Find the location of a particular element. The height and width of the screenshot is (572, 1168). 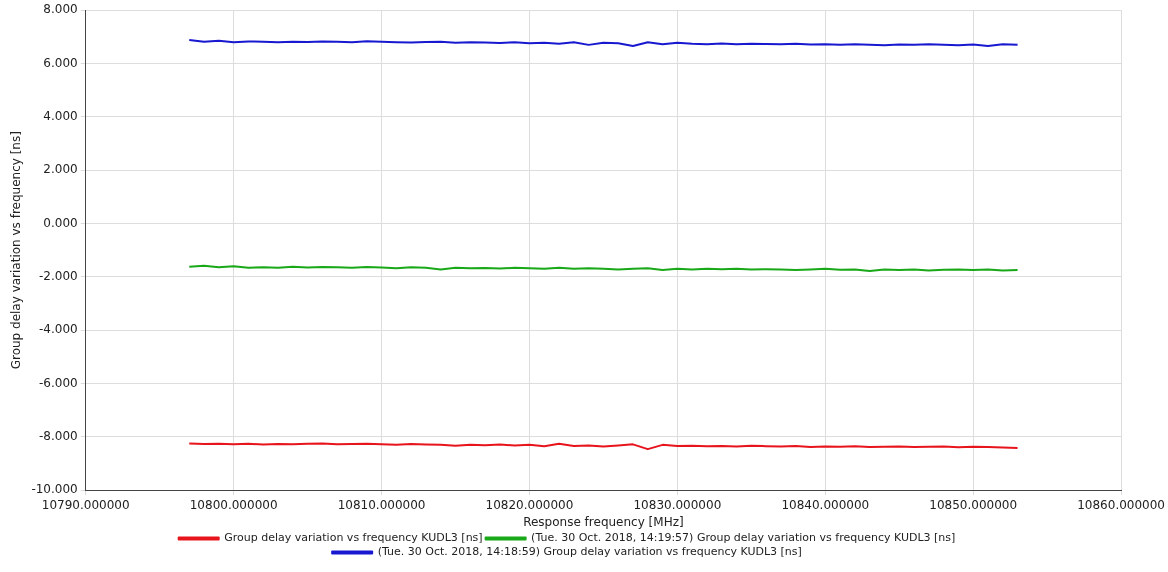

y-tick-label: -2.000 is located at coordinates (58, 275).